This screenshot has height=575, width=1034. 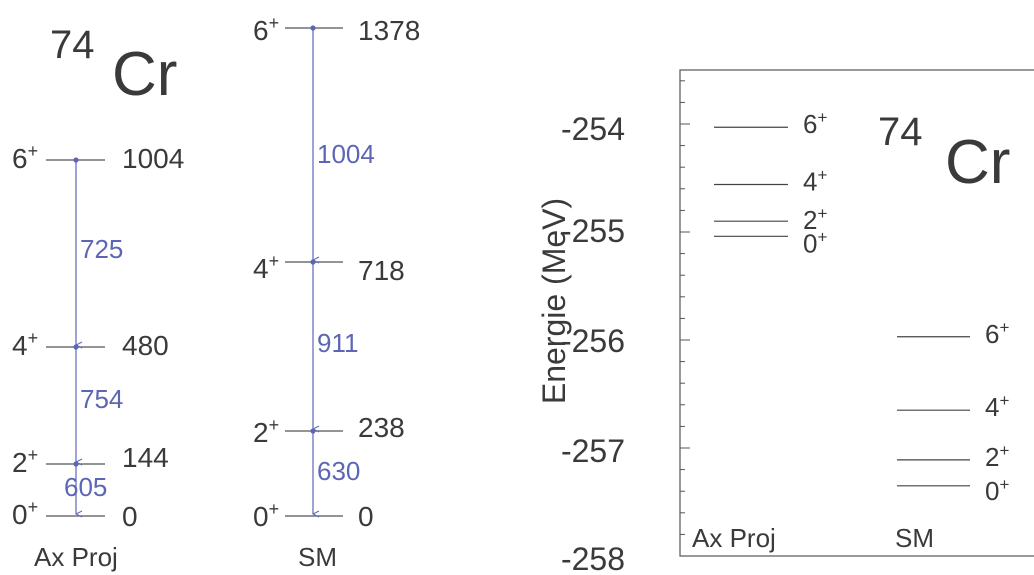 What do you see at coordinates (593, 341) in the screenshot?
I see `y-tick-label: -256` at bounding box center [593, 341].